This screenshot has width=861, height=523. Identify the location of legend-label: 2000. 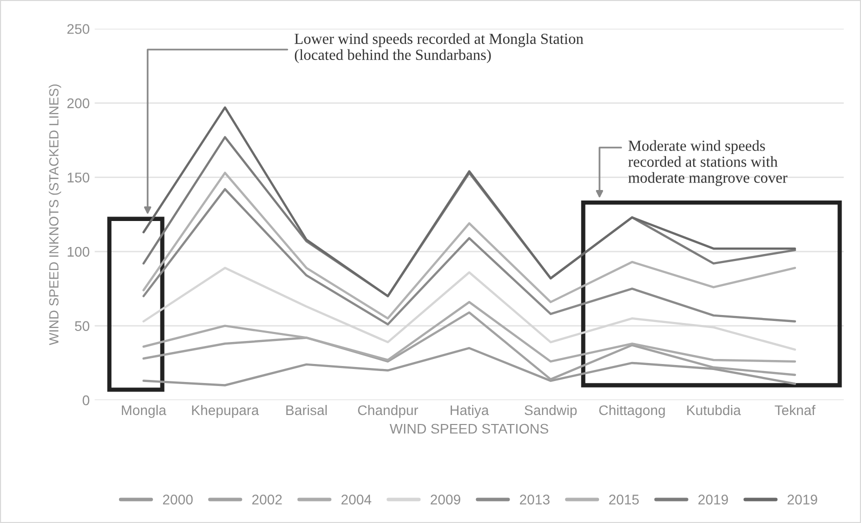
(178, 499).